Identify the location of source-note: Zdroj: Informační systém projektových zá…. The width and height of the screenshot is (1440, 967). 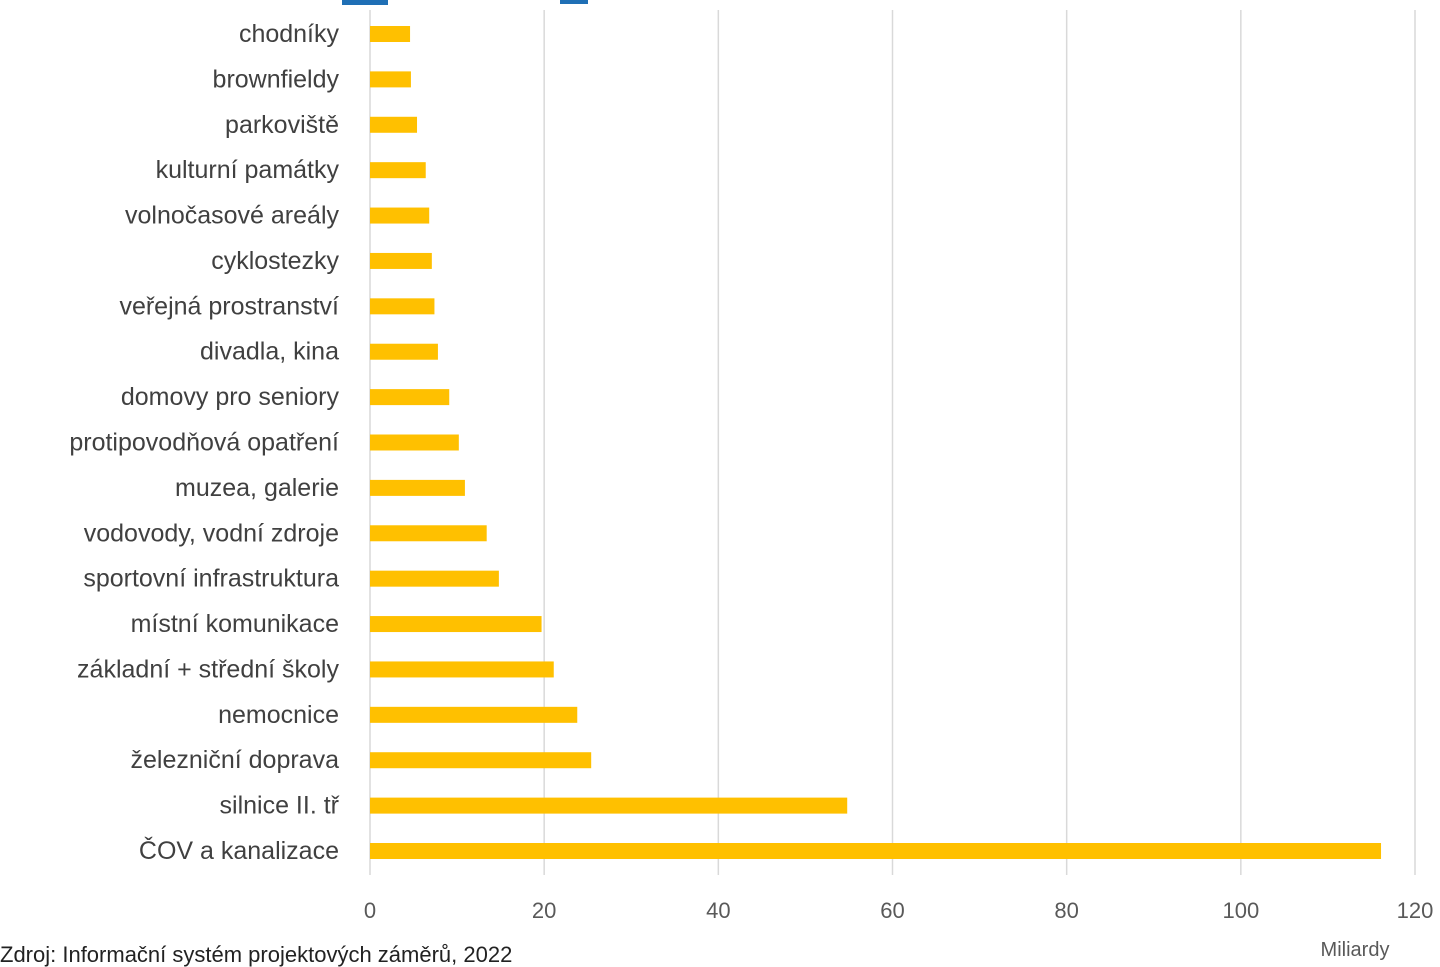
(256, 954).